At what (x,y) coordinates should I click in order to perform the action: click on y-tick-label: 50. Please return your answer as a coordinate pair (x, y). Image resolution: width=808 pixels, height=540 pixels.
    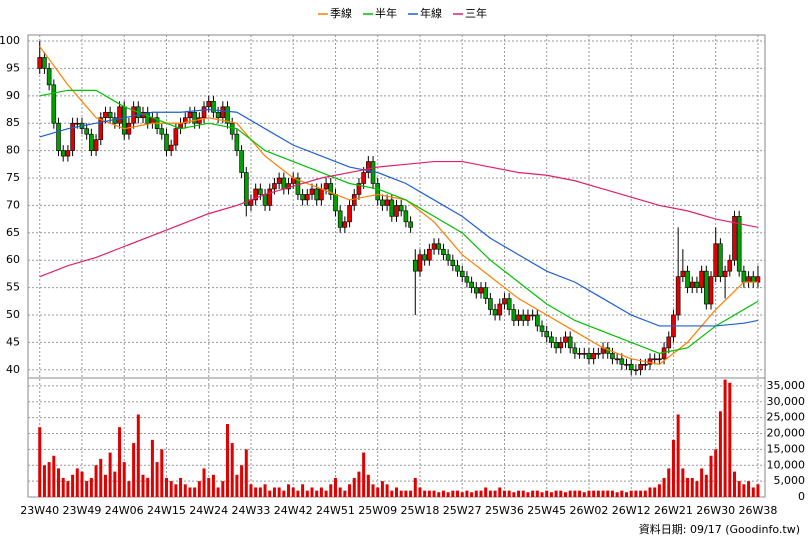
    Looking at the image, I should click on (13, 314).